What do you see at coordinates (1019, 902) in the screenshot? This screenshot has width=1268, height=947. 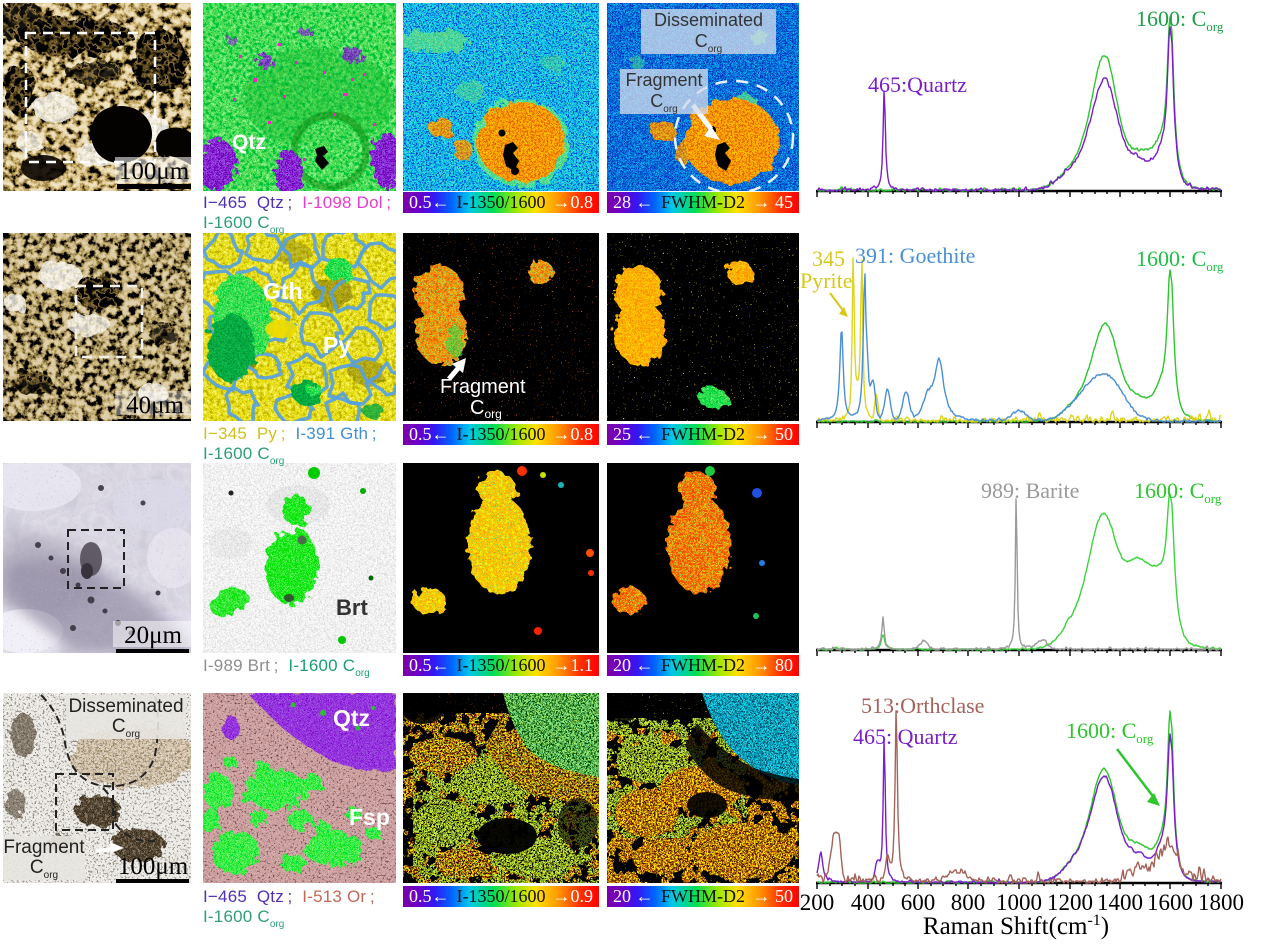 I see `svg-text: 1000` at bounding box center [1019, 902].